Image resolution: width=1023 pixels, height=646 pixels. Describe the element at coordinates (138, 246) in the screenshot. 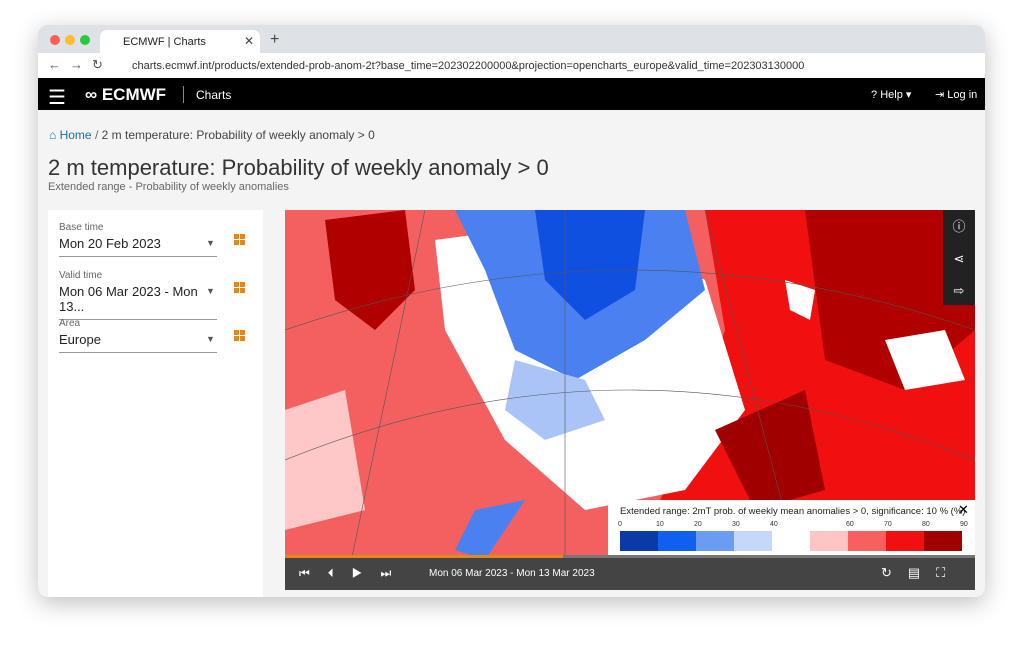

I see `field-select: Mon 20 Feb 2023` at that location.